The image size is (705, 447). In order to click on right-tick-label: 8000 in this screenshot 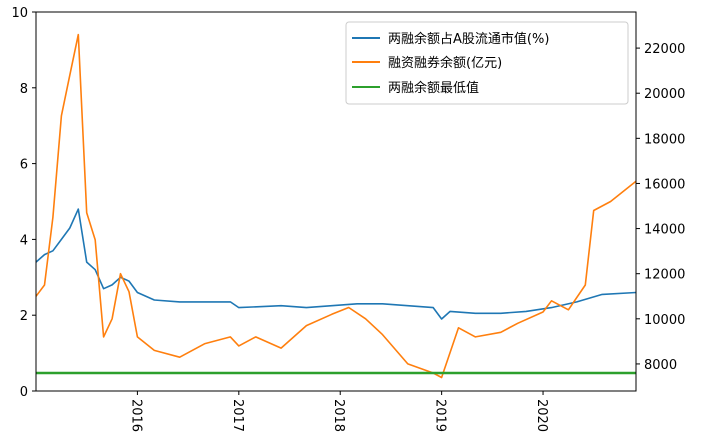, I will do `click(660, 365)`.